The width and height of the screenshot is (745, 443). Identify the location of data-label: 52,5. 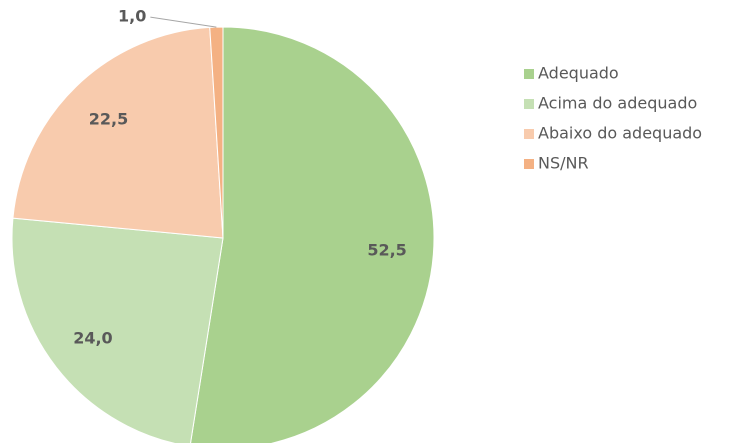
(386, 249).